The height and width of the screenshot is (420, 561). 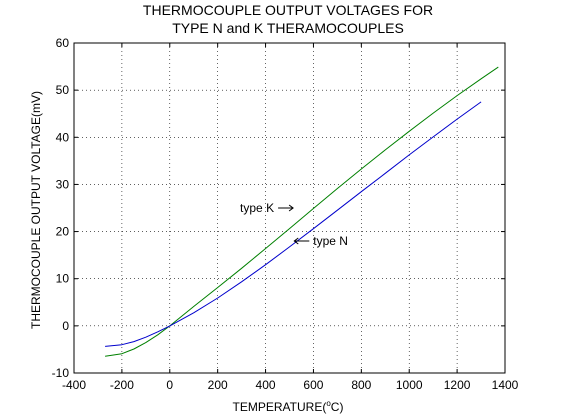 What do you see at coordinates (63, 43) in the screenshot?
I see `y-tick-label: 60` at bounding box center [63, 43].